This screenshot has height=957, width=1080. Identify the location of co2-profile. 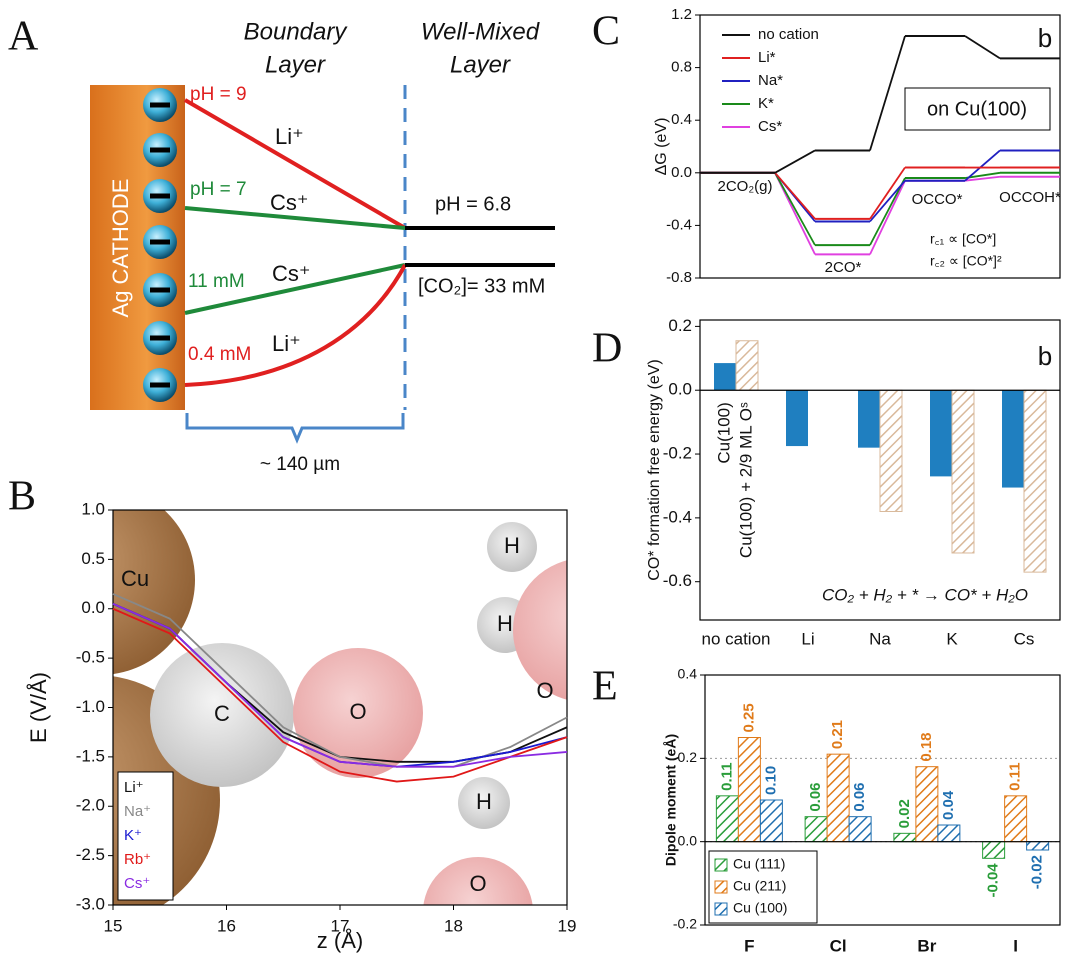
(295, 289).